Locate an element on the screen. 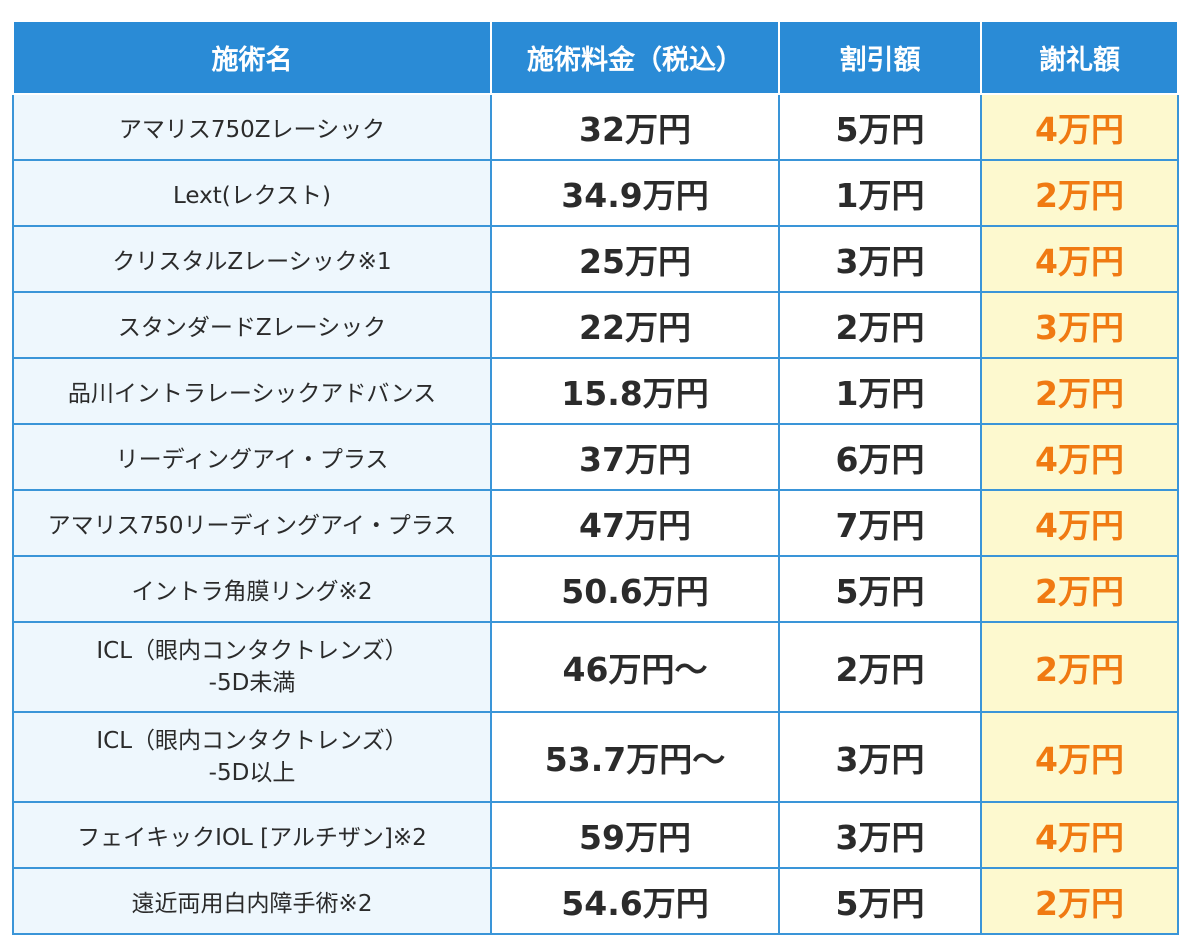 Image resolution: width=1200 pixels, height=941 pixels. table-row: イントラ角膜リング※2 50.6万円 5万円 2万円 is located at coordinates (595, 589).